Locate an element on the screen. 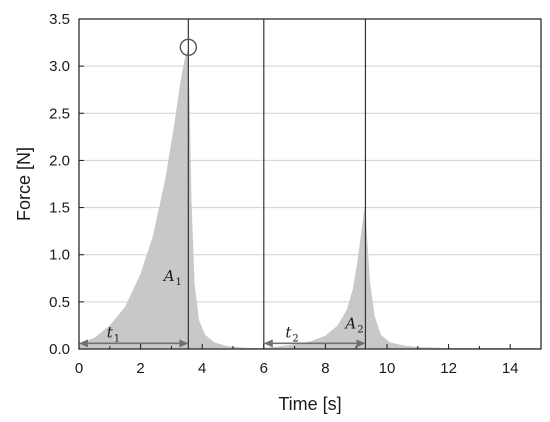  y-tick-label: 2.0 is located at coordinates (59, 160).